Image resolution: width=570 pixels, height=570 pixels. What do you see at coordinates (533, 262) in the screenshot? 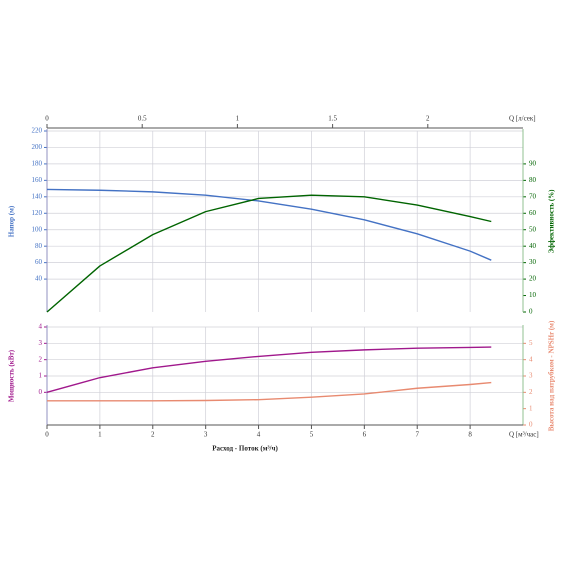
I see `y2-tick-label: 30` at bounding box center [533, 262].